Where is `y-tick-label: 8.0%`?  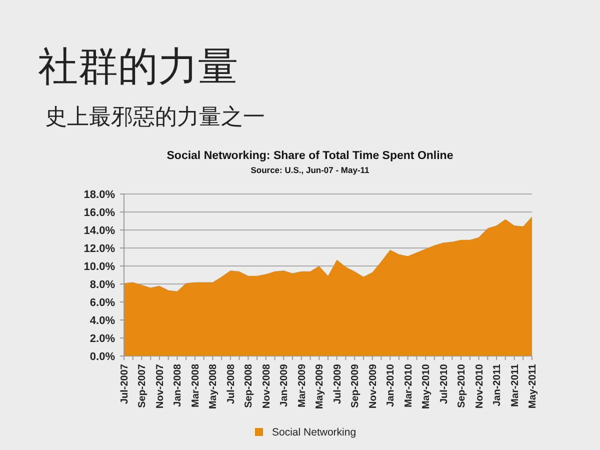
y-tick-label: 8.0% is located at coordinates (103, 284).